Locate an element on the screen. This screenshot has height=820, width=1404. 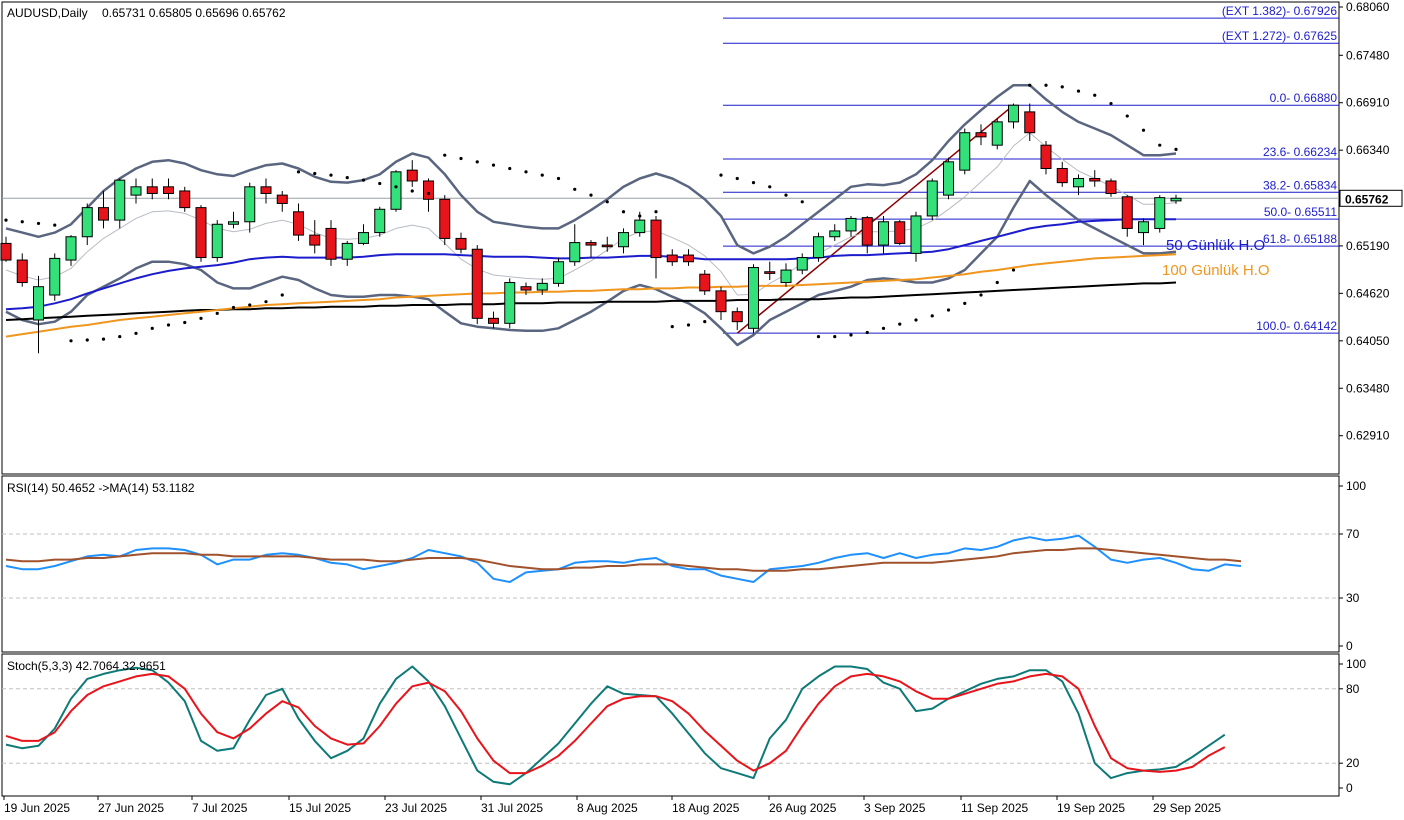
fib-label: 38.2- 0.65834 is located at coordinates (1300, 185).